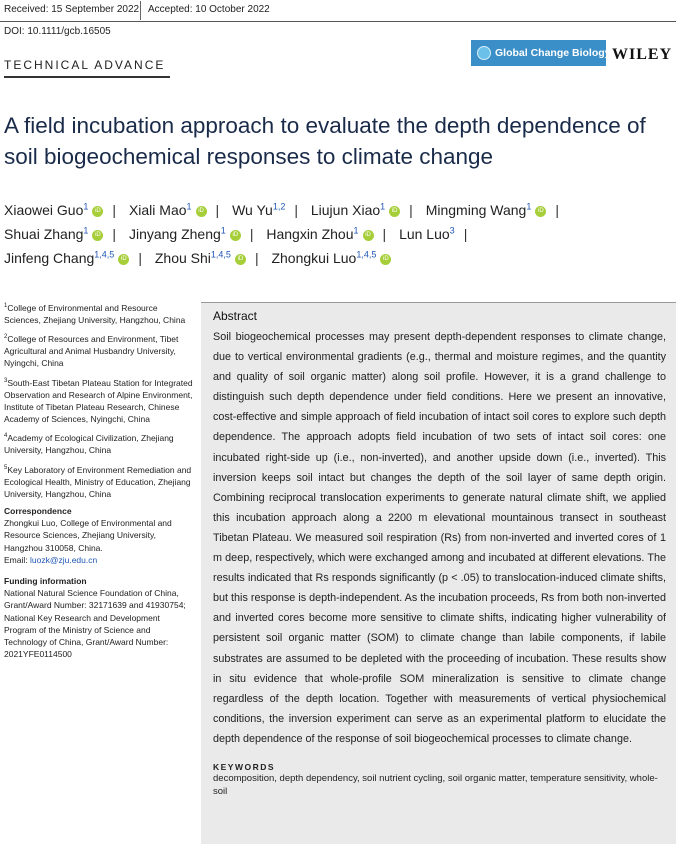 The width and height of the screenshot is (676, 844). Describe the element at coordinates (259, 209) in the screenshot. I see `author: Wu Yu1,2` at that location.